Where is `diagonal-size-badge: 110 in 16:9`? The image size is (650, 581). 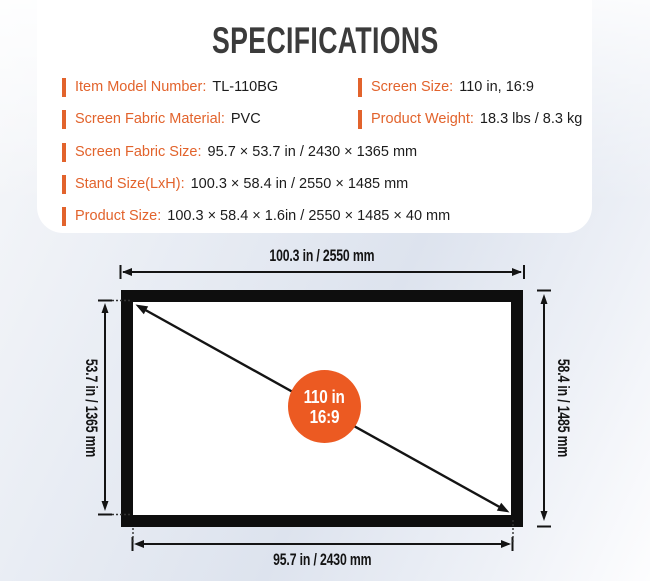
diagonal-size-badge: 110 in 16:9 is located at coordinates (324, 406).